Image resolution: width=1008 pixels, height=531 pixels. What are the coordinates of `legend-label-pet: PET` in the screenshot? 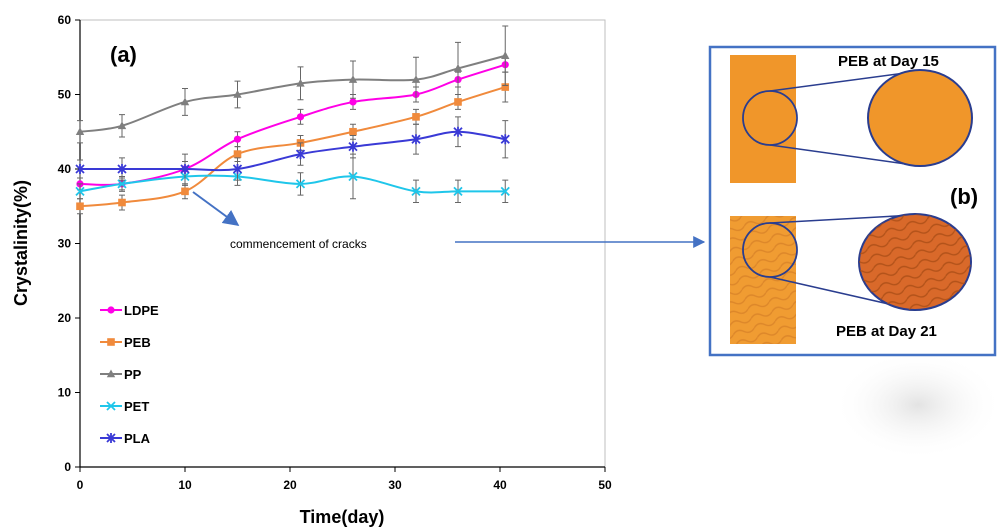 It's located at (136, 406).